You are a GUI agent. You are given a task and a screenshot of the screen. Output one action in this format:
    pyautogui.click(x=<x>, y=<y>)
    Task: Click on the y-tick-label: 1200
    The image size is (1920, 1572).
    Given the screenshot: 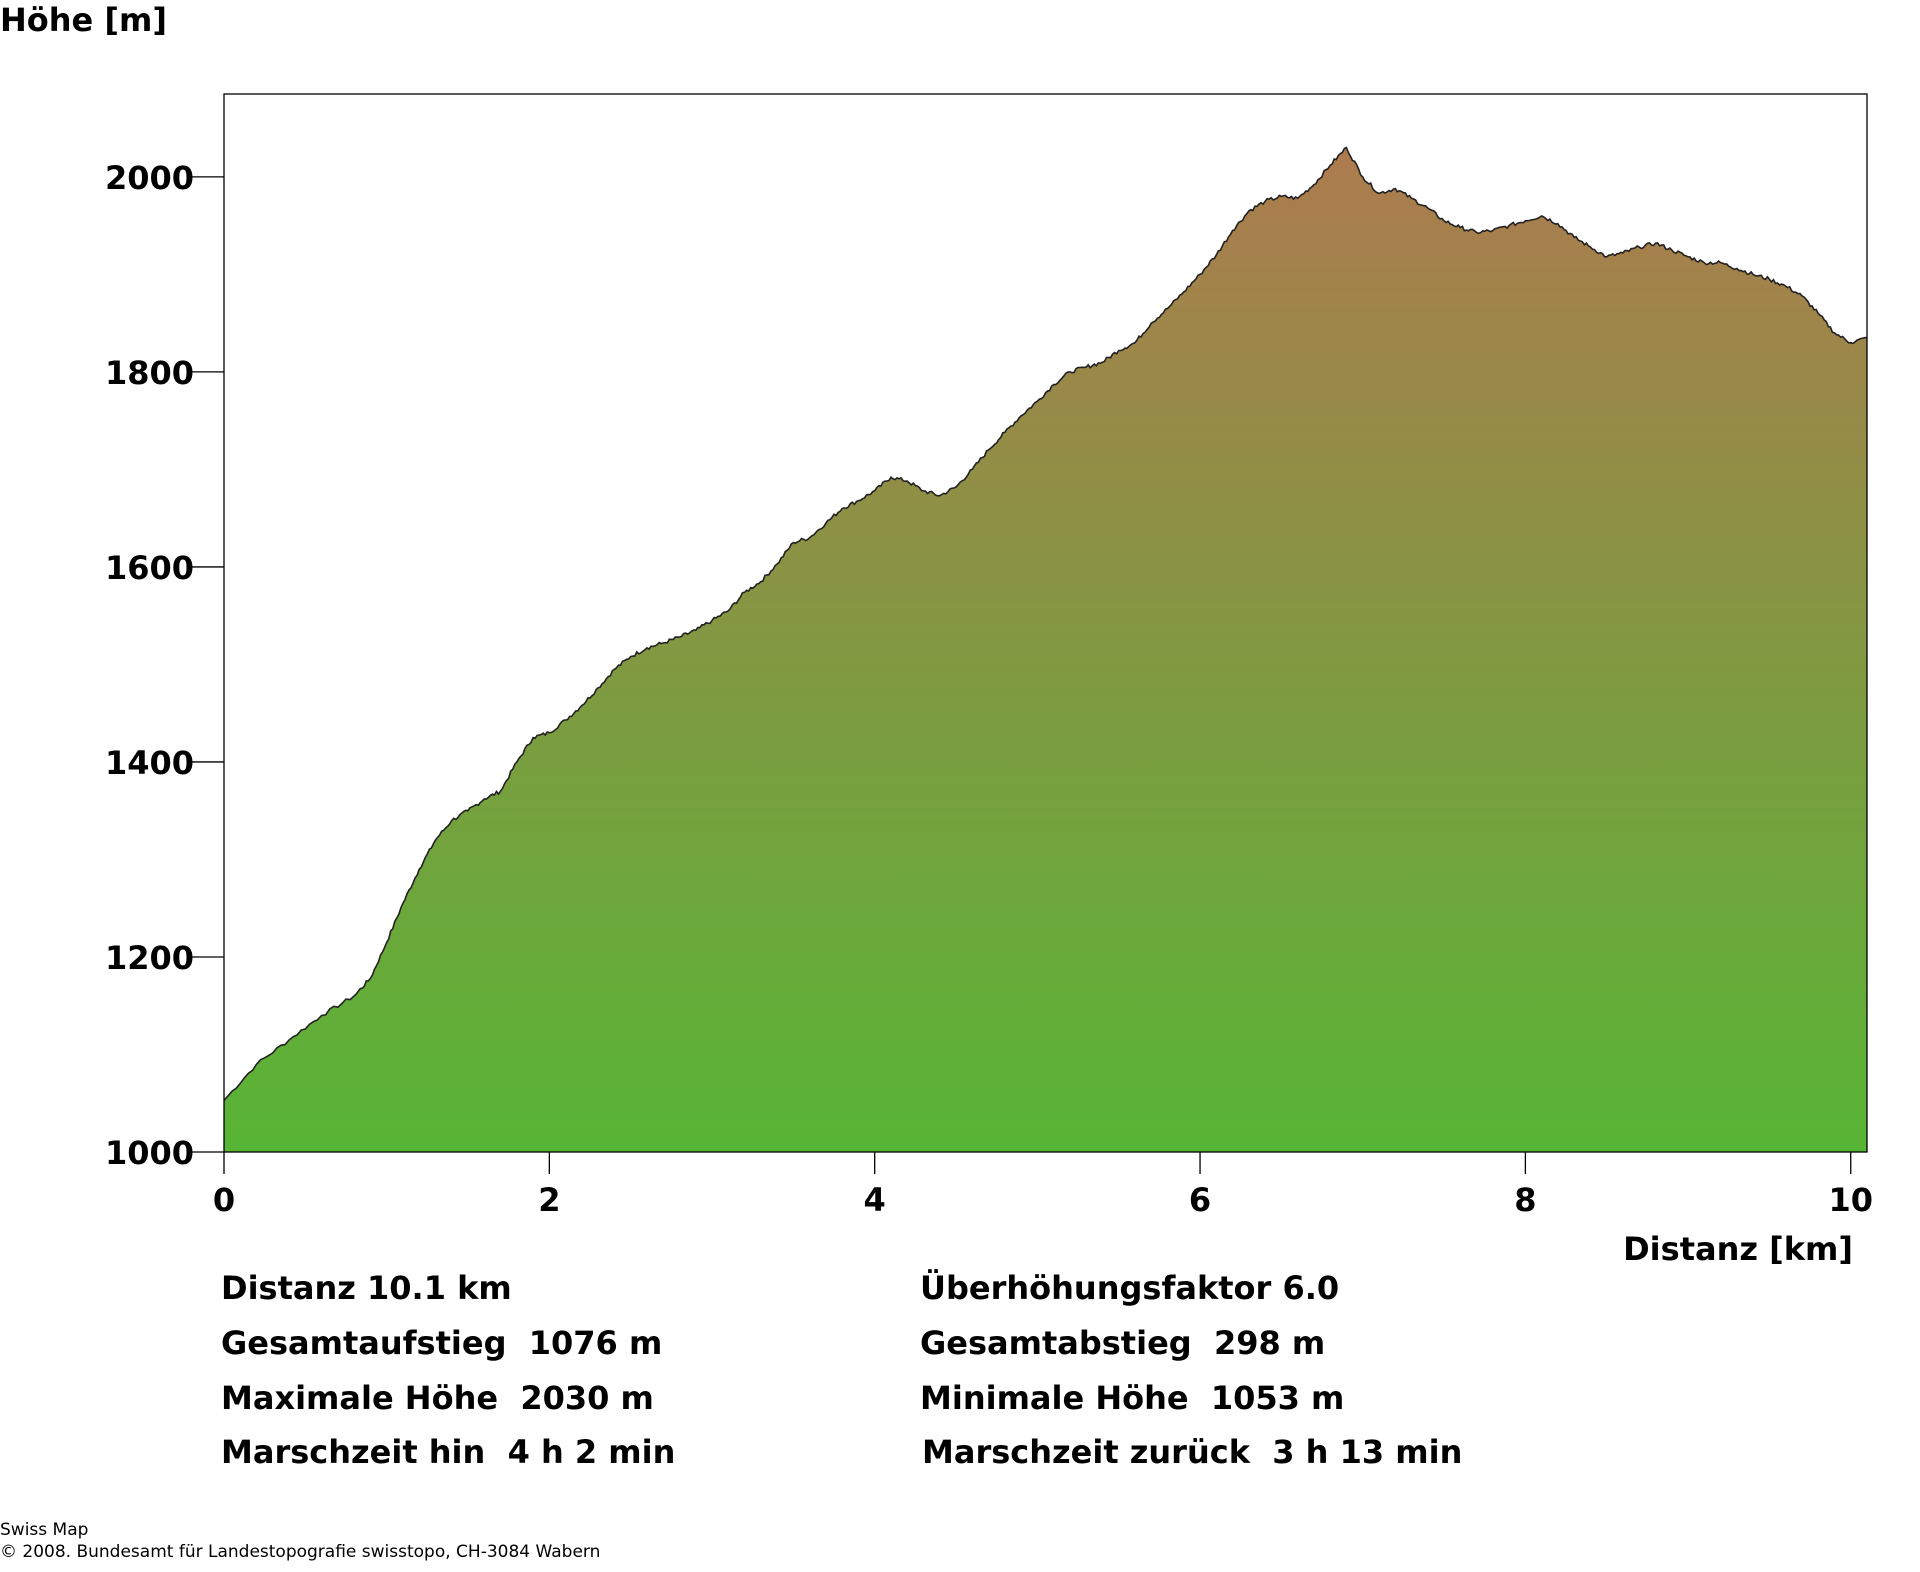 What is the action you would take?
    pyautogui.click(x=149, y=958)
    